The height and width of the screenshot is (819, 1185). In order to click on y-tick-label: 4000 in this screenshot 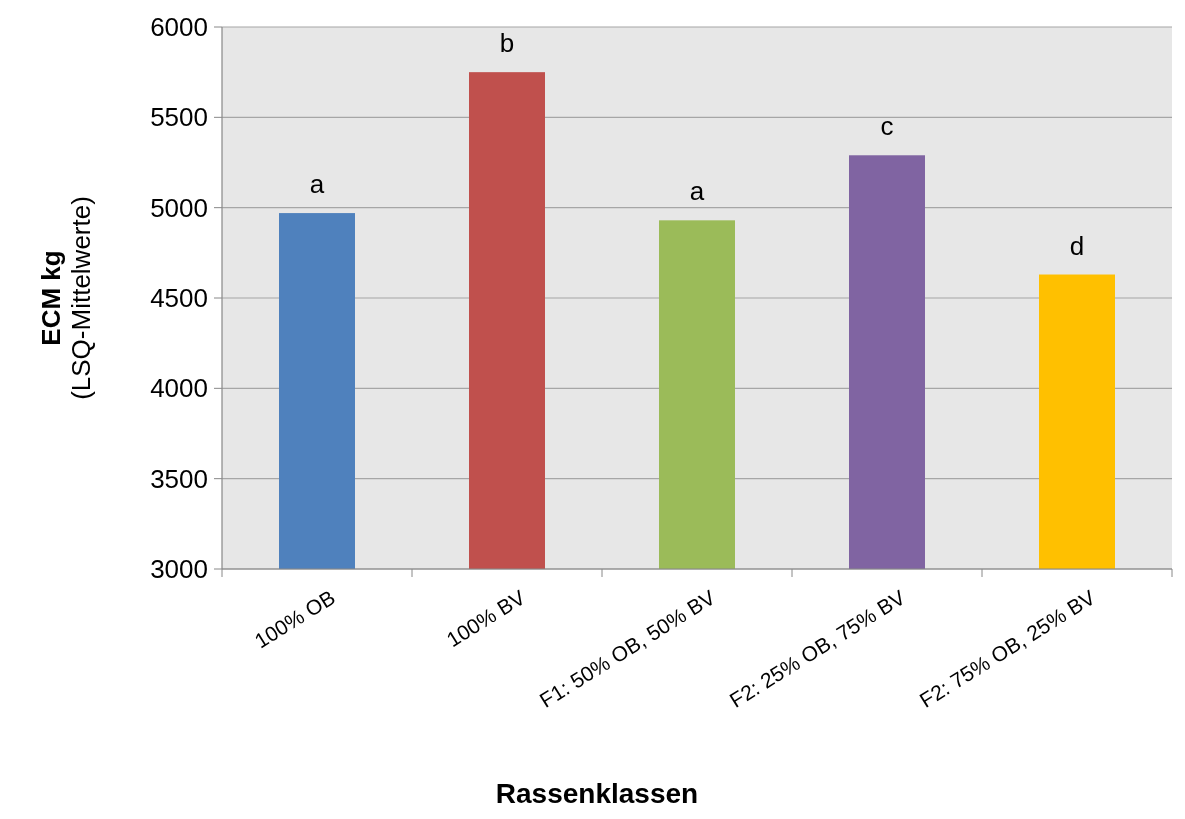, I will do `click(179, 388)`.